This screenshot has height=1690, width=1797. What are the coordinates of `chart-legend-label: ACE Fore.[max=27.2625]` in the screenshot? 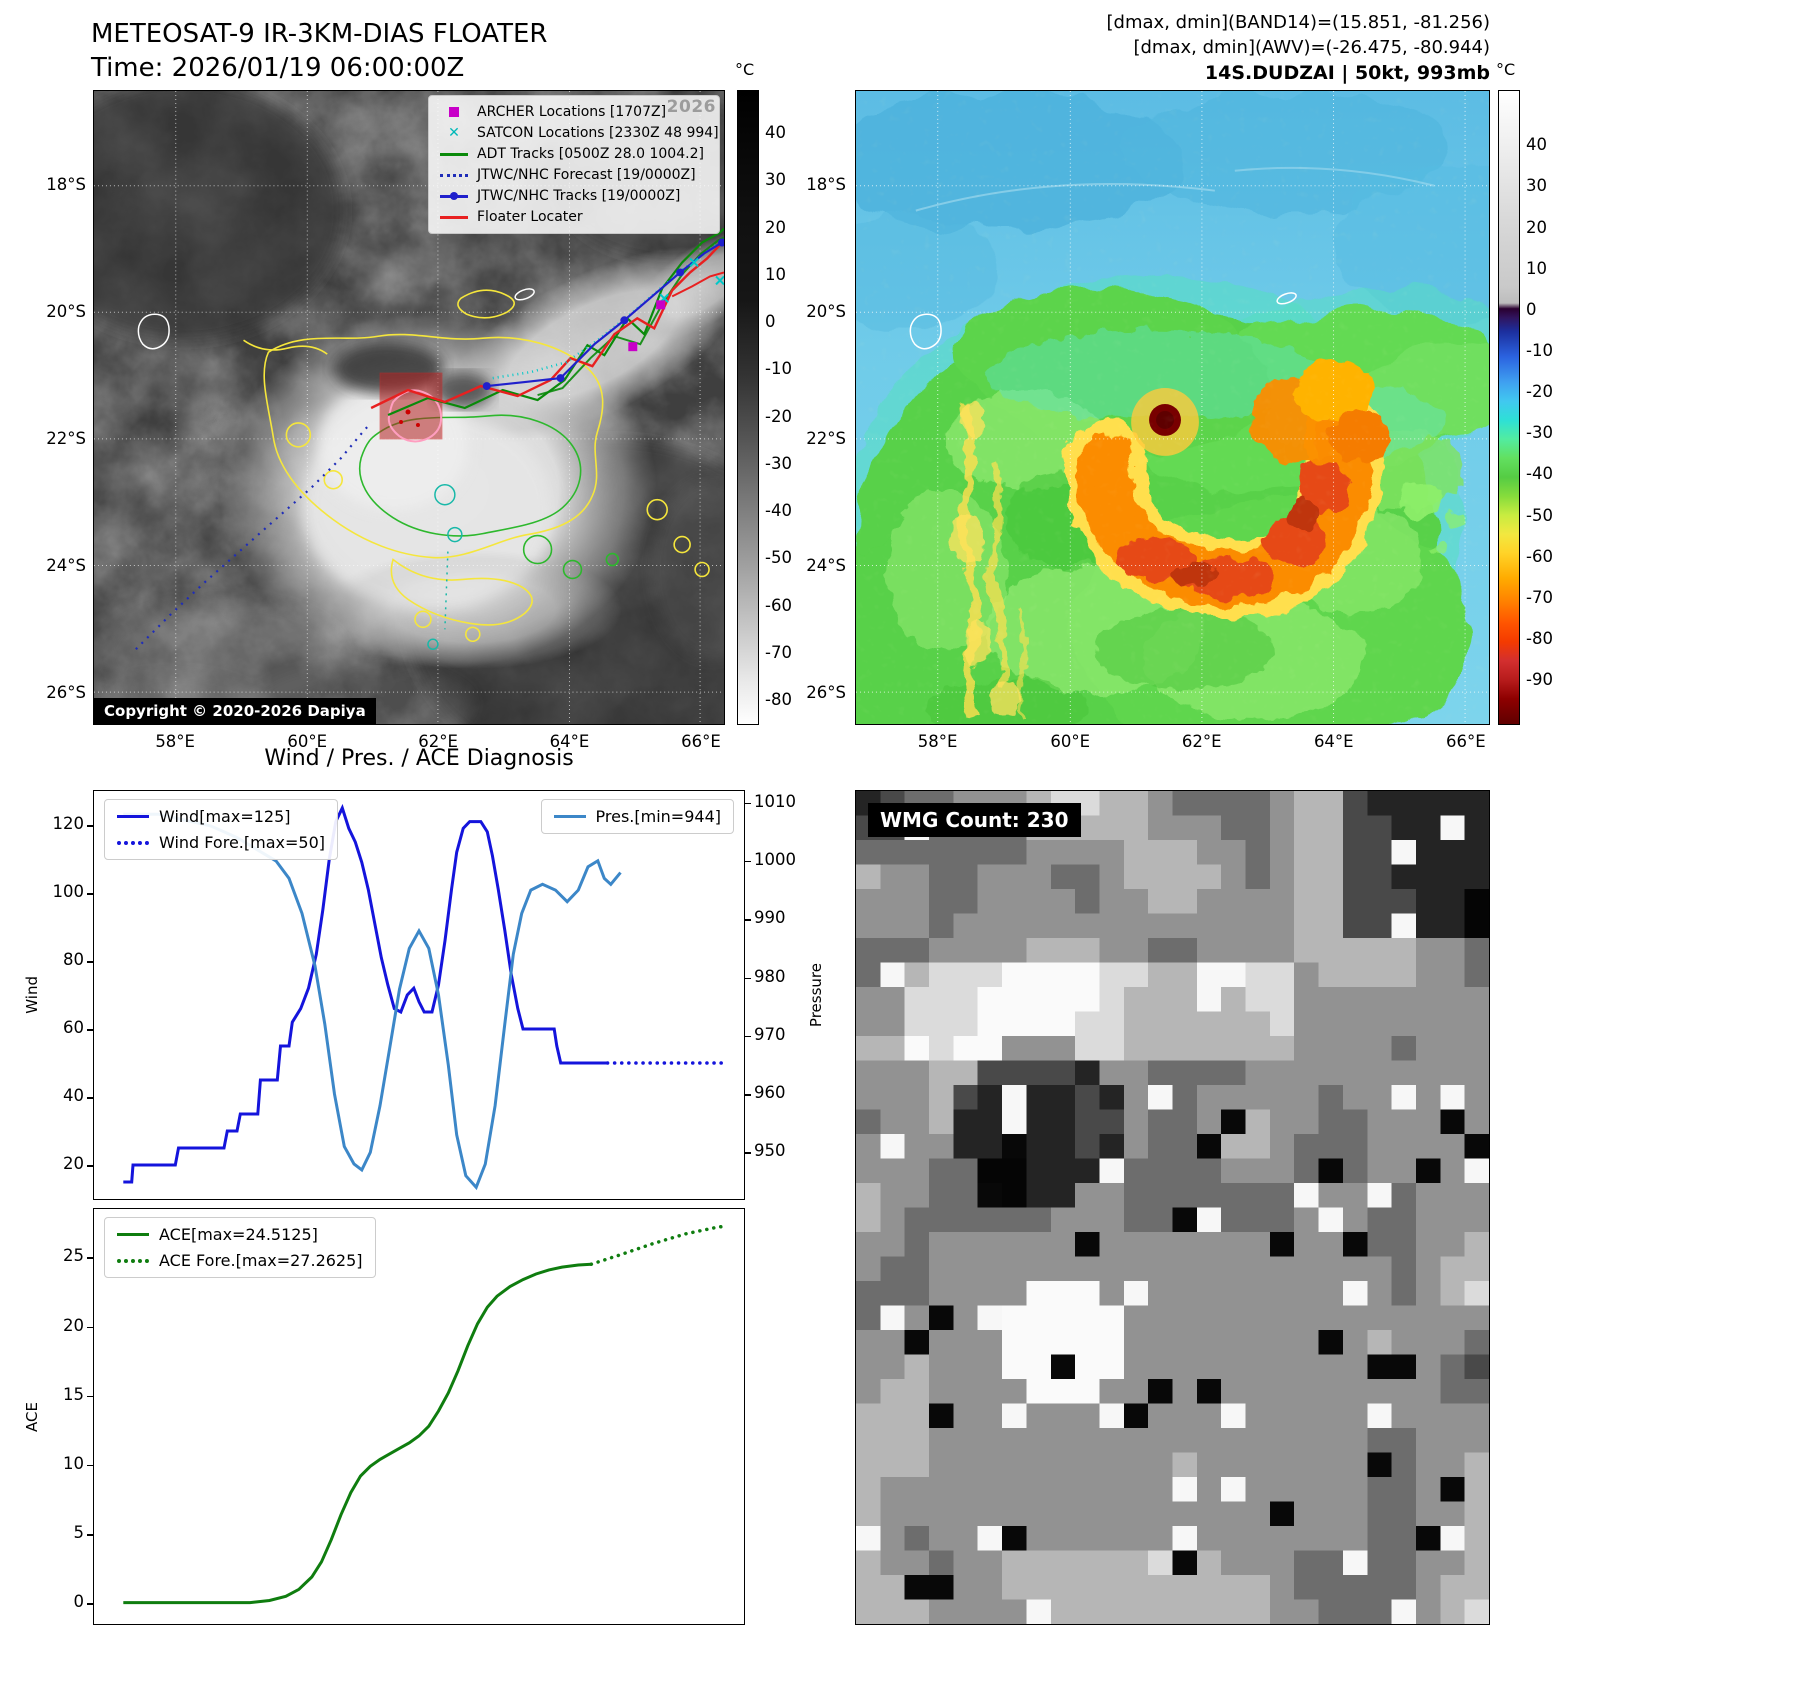 It's located at (261, 1260).